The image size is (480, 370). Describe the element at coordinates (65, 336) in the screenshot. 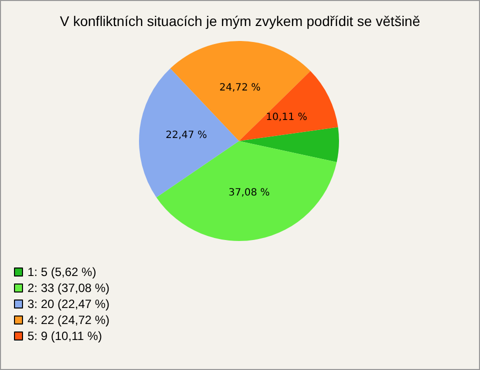

I see `legend-label: 5: 9 (10,11 %)` at that location.